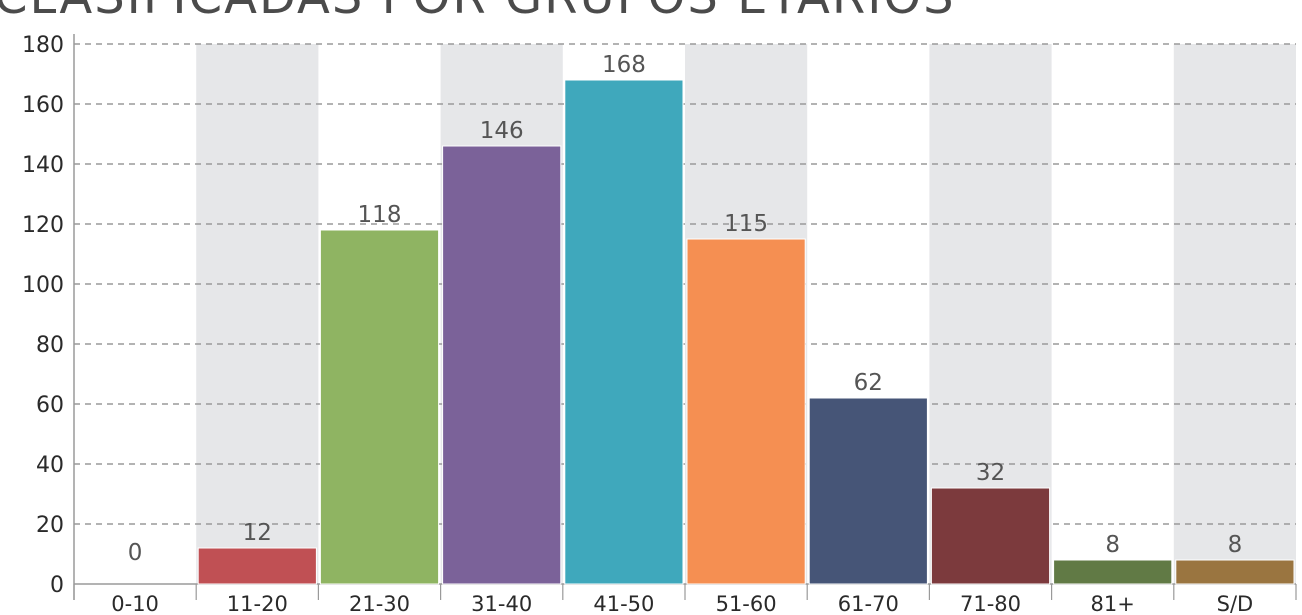 The height and width of the screenshot is (615, 1302). What do you see at coordinates (50, 465) in the screenshot?
I see `y-tick-label: 40` at bounding box center [50, 465].